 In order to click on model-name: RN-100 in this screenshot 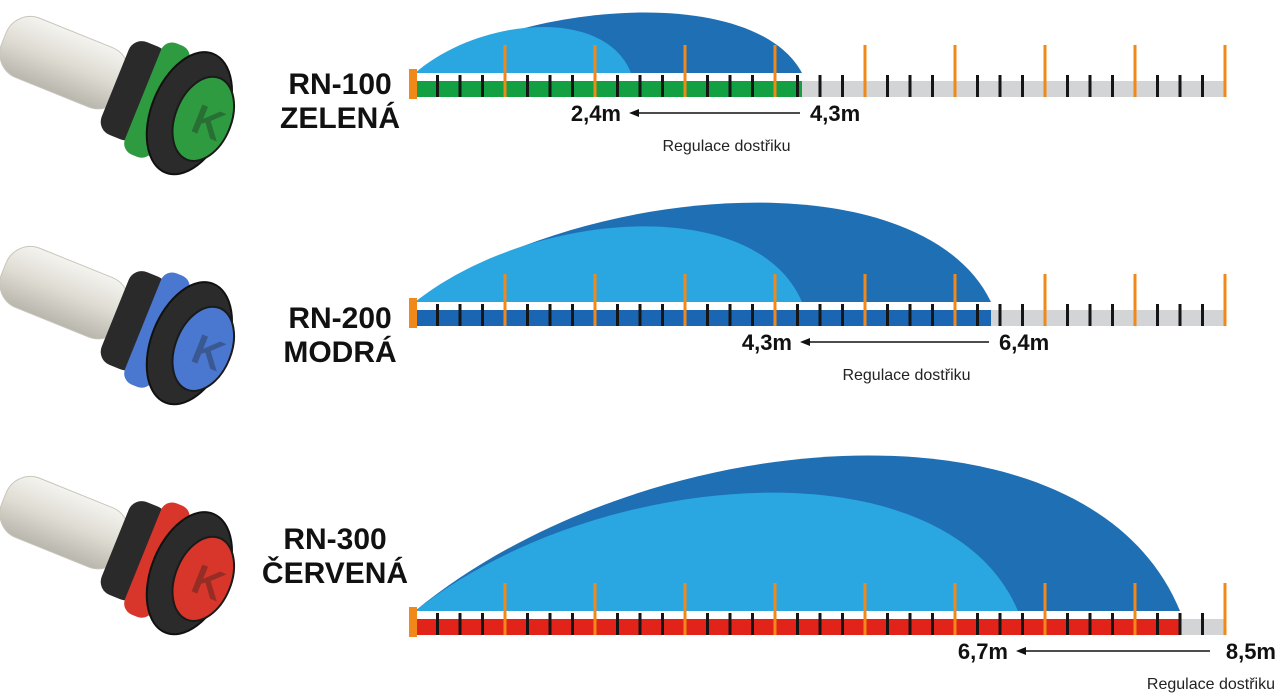, I will do `click(340, 84)`.